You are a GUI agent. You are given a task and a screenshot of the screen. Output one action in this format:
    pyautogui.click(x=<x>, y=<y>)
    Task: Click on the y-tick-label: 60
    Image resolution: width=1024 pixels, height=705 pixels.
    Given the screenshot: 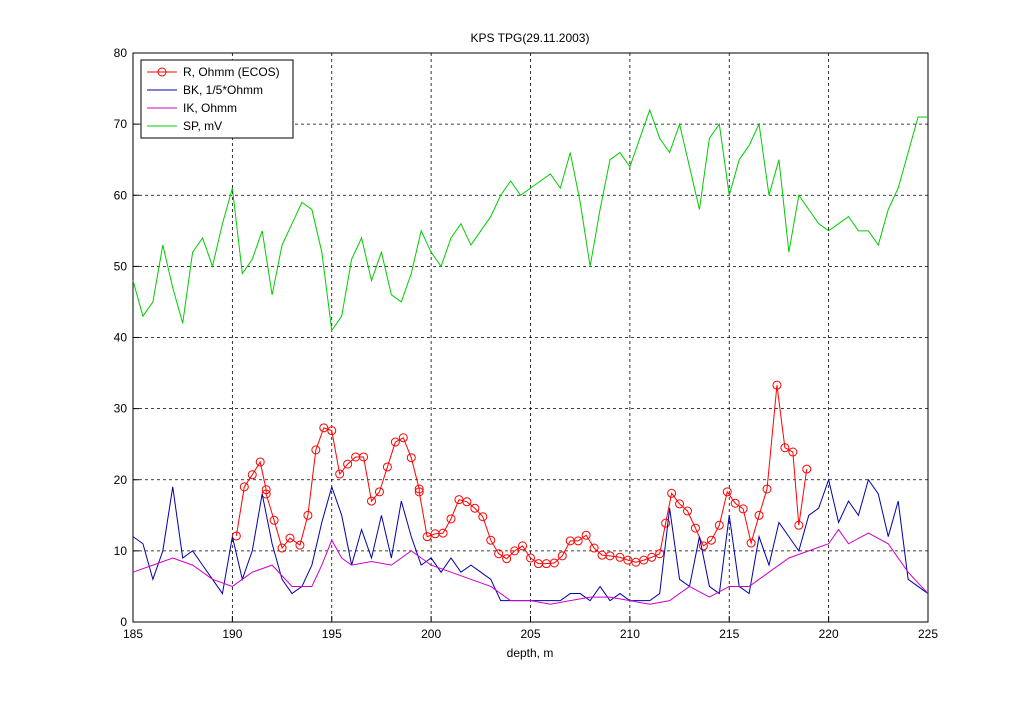 What is the action you would take?
    pyautogui.click(x=121, y=195)
    